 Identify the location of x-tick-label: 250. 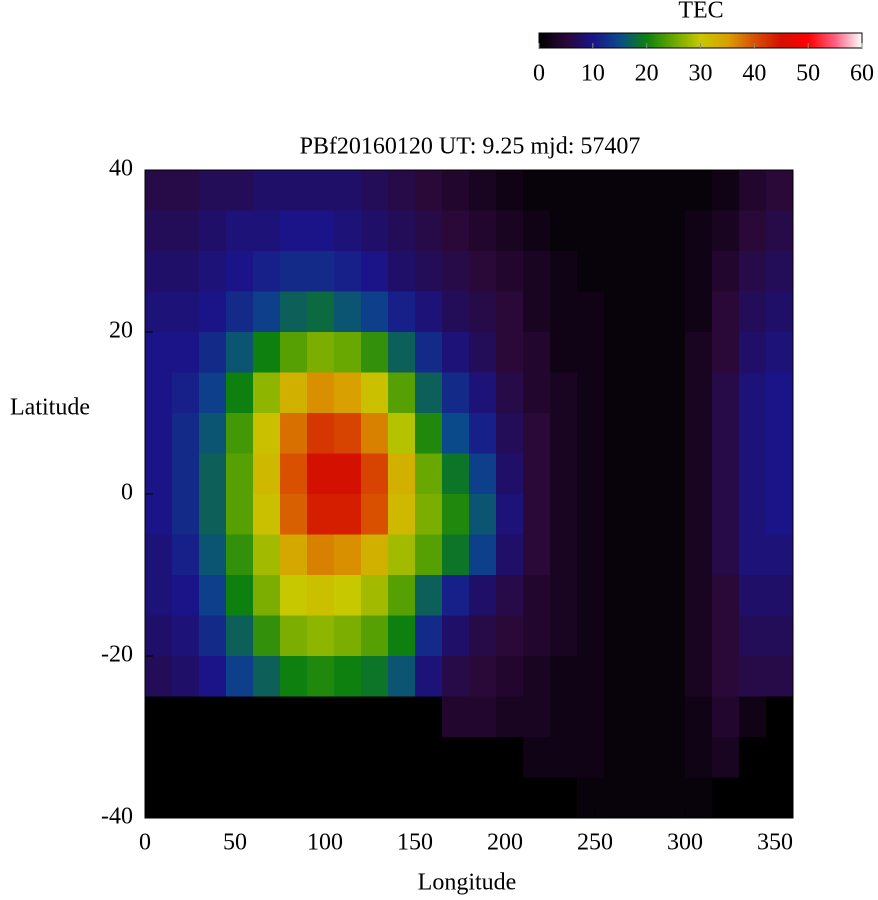
(595, 843).